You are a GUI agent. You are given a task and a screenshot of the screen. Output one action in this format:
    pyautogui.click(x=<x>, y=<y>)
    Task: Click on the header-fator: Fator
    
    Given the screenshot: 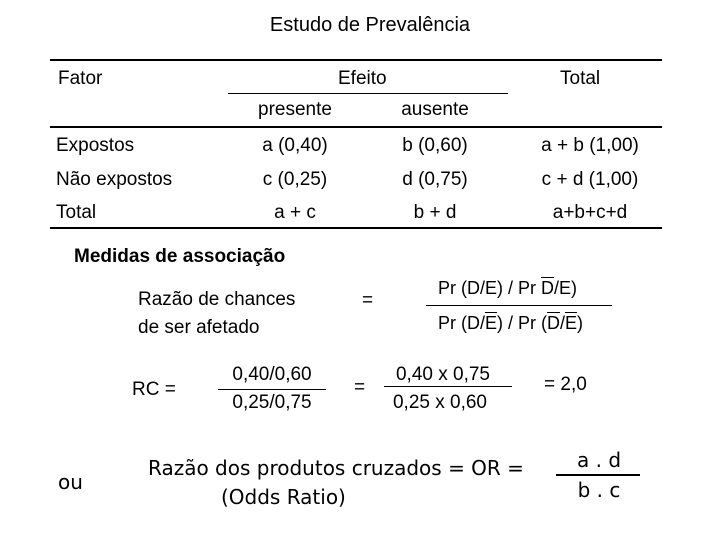 What is the action you would take?
    pyautogui.click(x=80, y=78)
    